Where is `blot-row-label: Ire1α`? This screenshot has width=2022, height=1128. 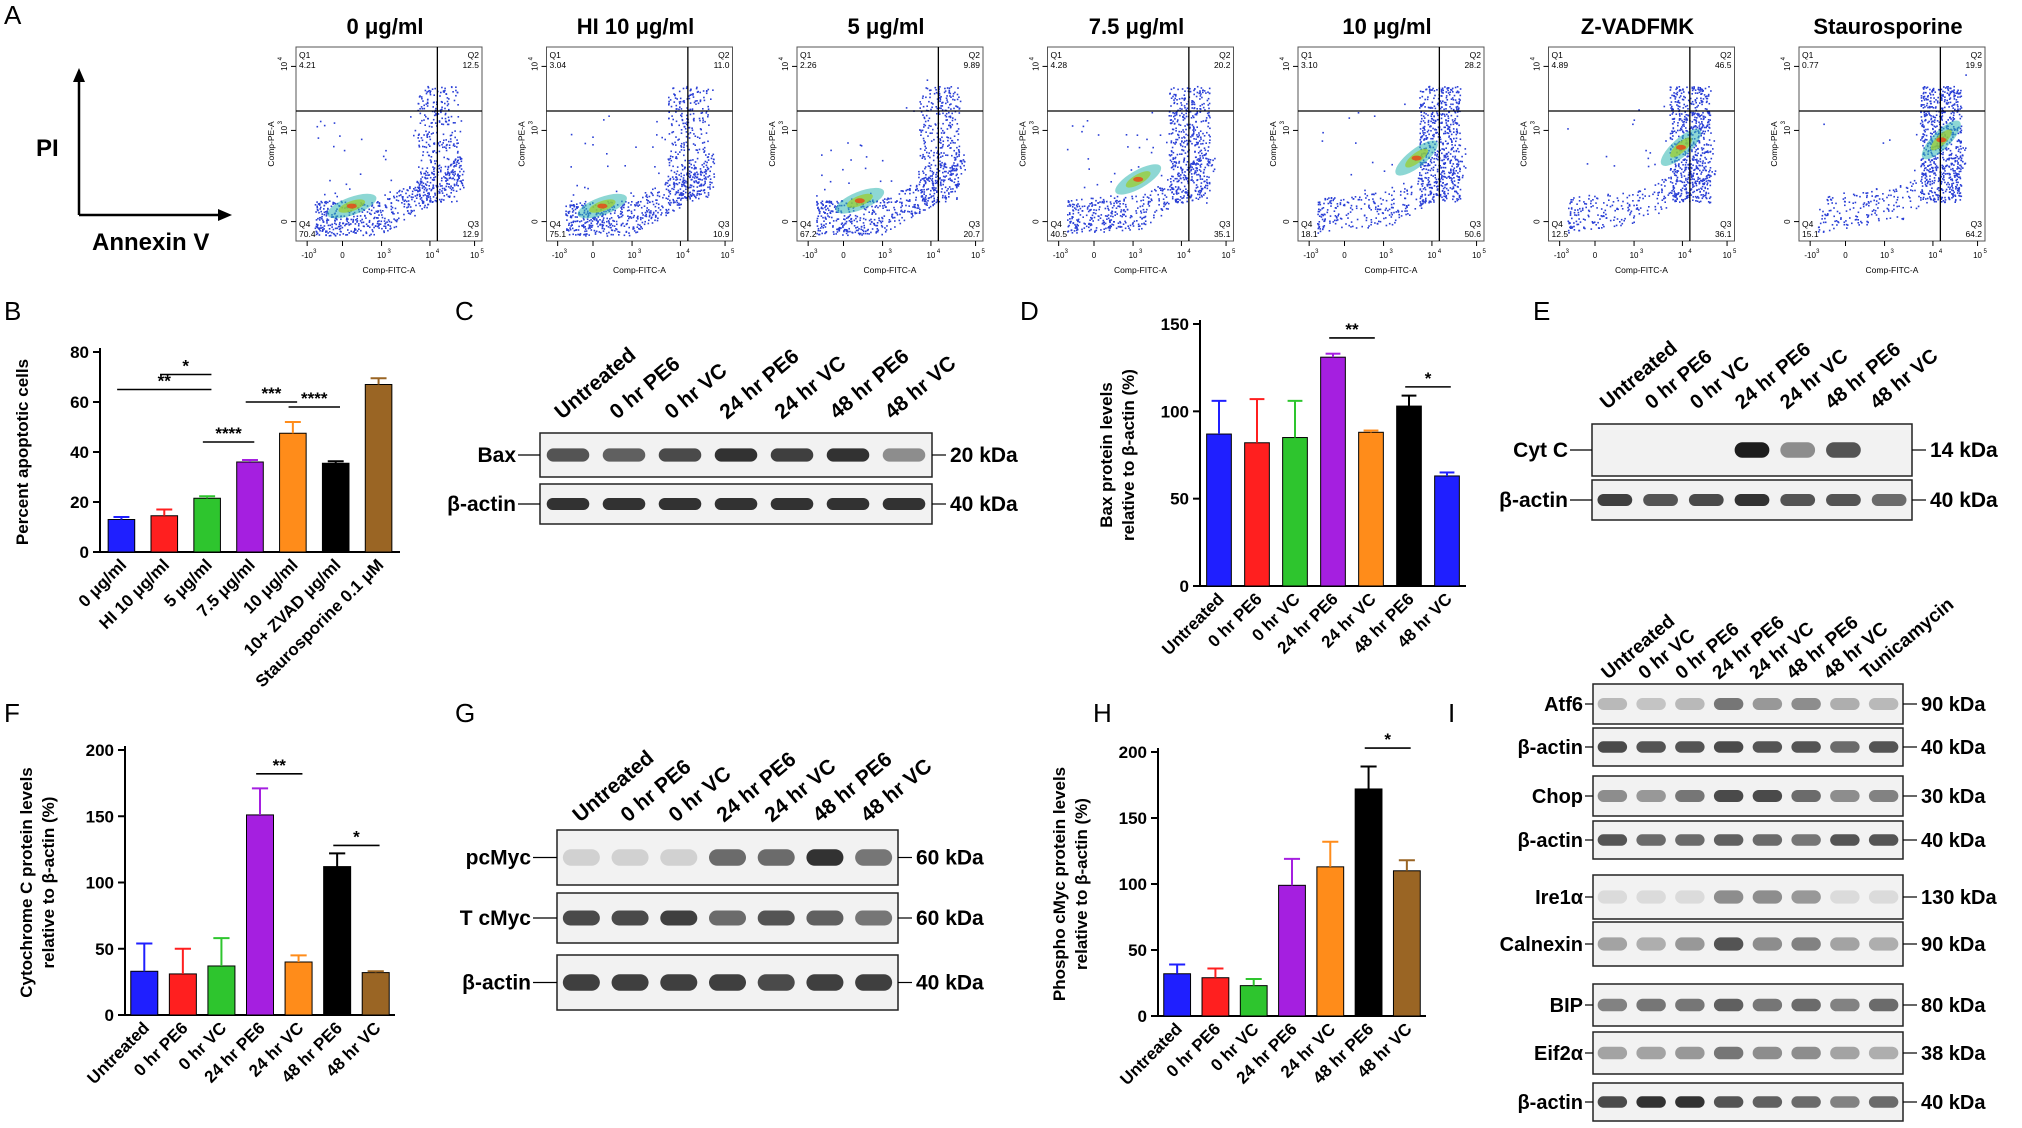 blot-row-label: Ire1α is located at coordinates (1559, 898).